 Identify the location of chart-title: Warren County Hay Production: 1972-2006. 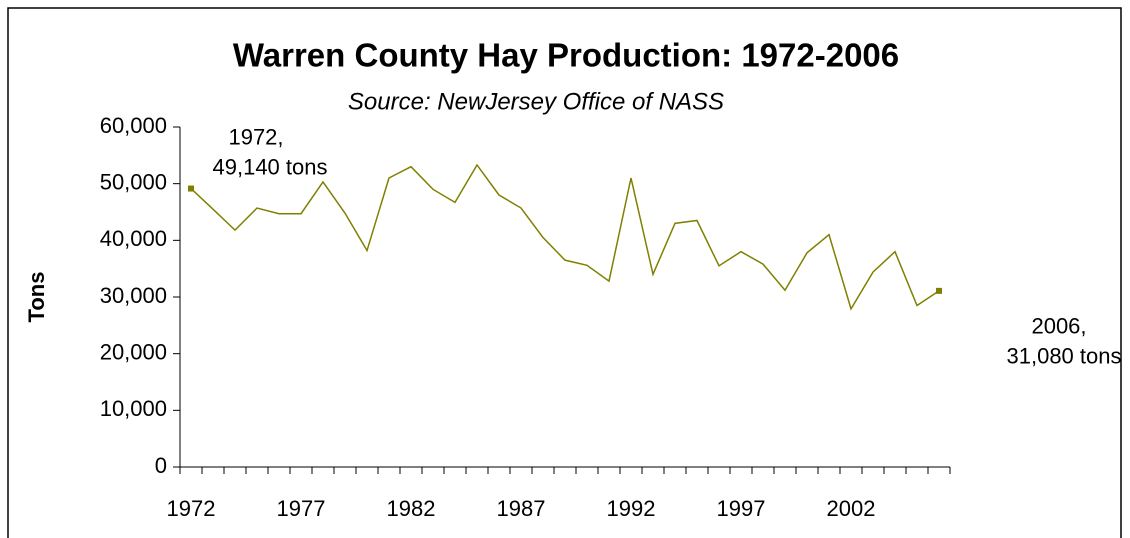
(566, 55).